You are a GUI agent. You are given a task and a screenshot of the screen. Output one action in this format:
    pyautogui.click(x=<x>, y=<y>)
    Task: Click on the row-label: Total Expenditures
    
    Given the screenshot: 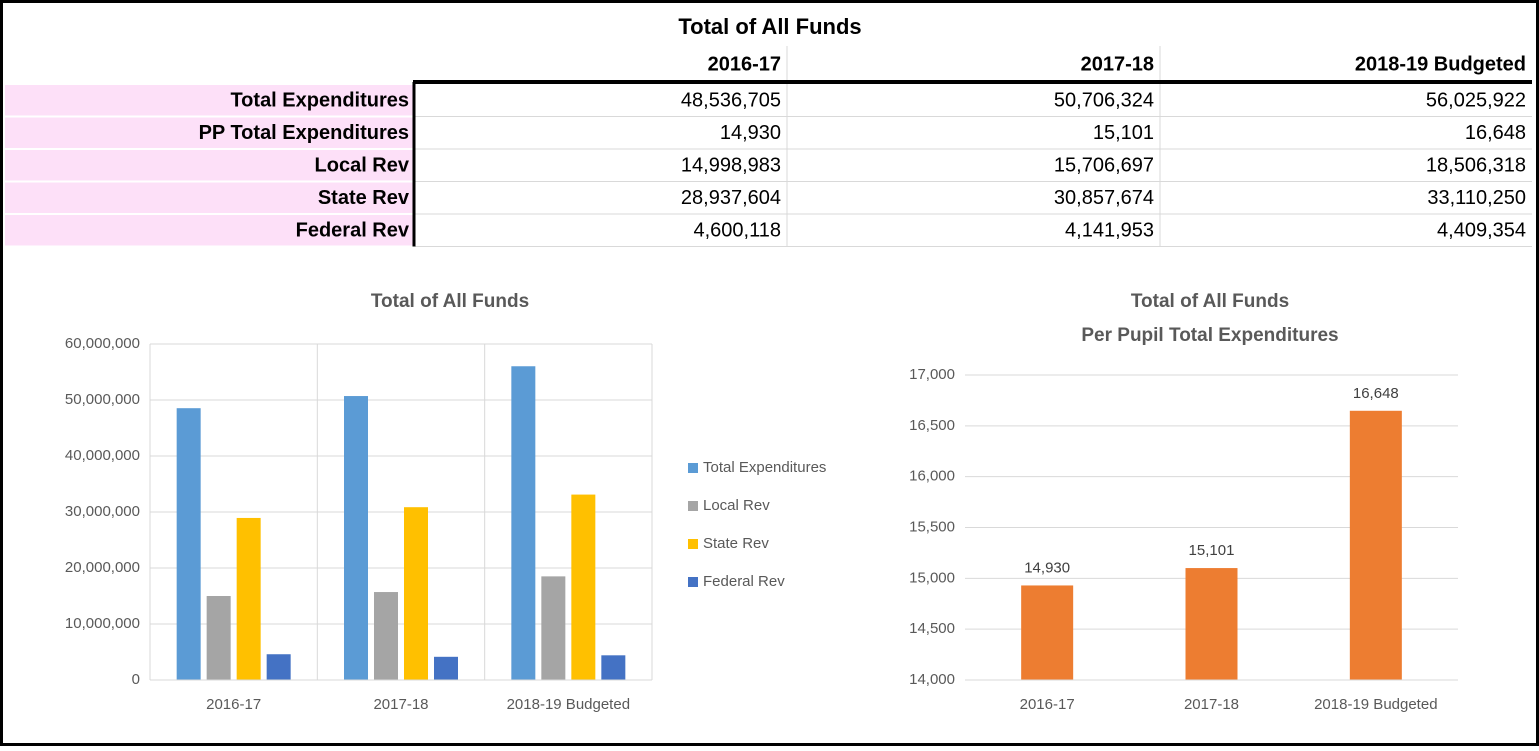 What is the action you would take?
    pyautogui.click(x=319, y=101)
    